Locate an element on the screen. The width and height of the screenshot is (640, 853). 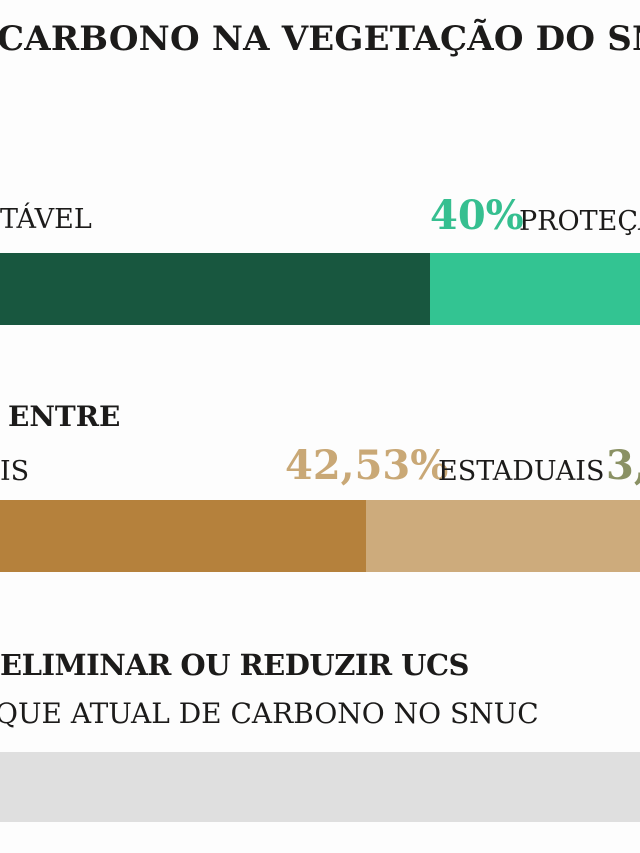
protection-stacked-bar is located at coordinates (320, 289).